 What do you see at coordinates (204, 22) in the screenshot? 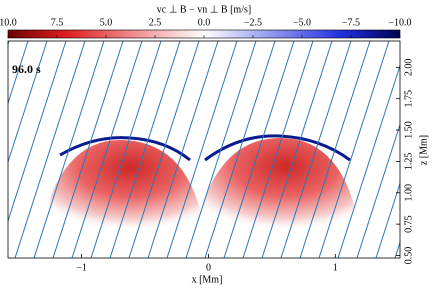
I see `colorbar-tick-label: 0.0` at bounding box center [204, 22].